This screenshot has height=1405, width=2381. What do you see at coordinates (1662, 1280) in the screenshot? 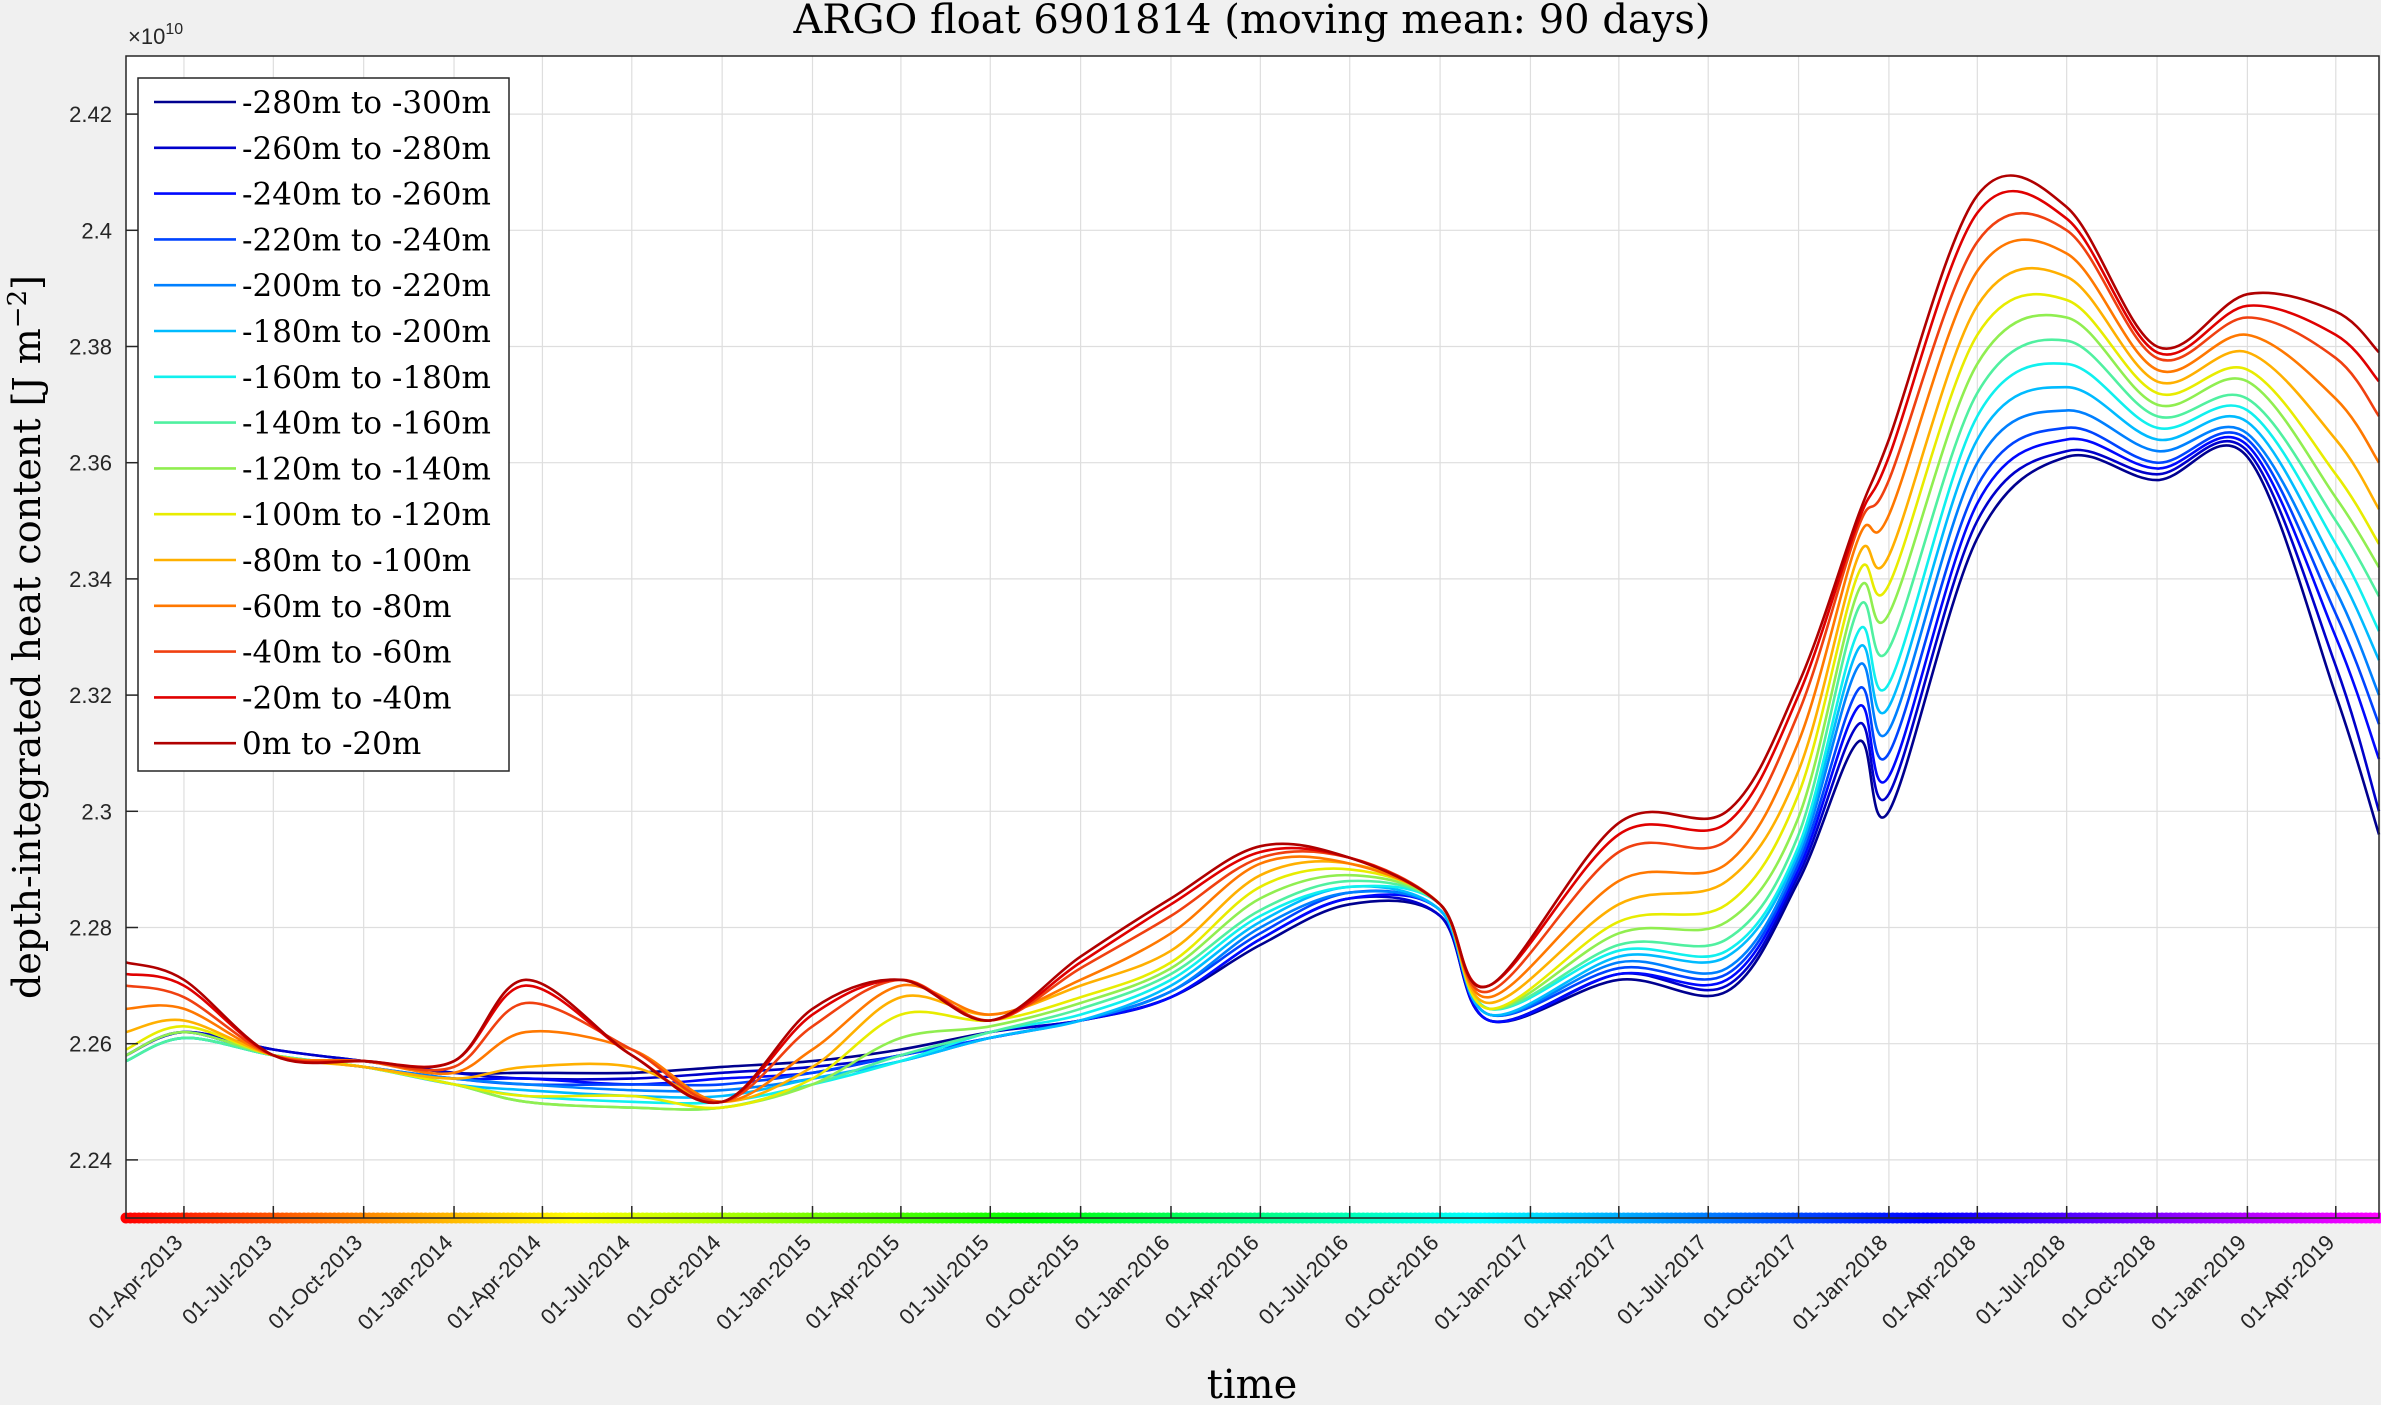
I see `x-tick-label: 01-Jul-2017` at bounding box center [1662, 1280].